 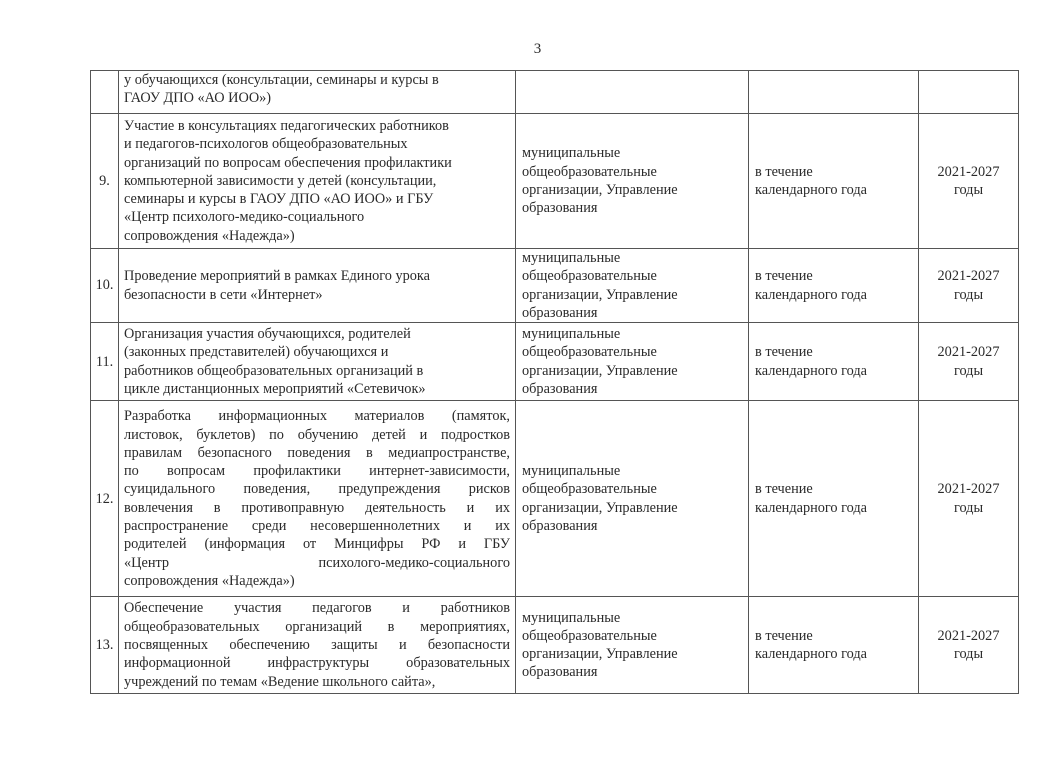 I want to click on row-number, so click(x=104, y=92).